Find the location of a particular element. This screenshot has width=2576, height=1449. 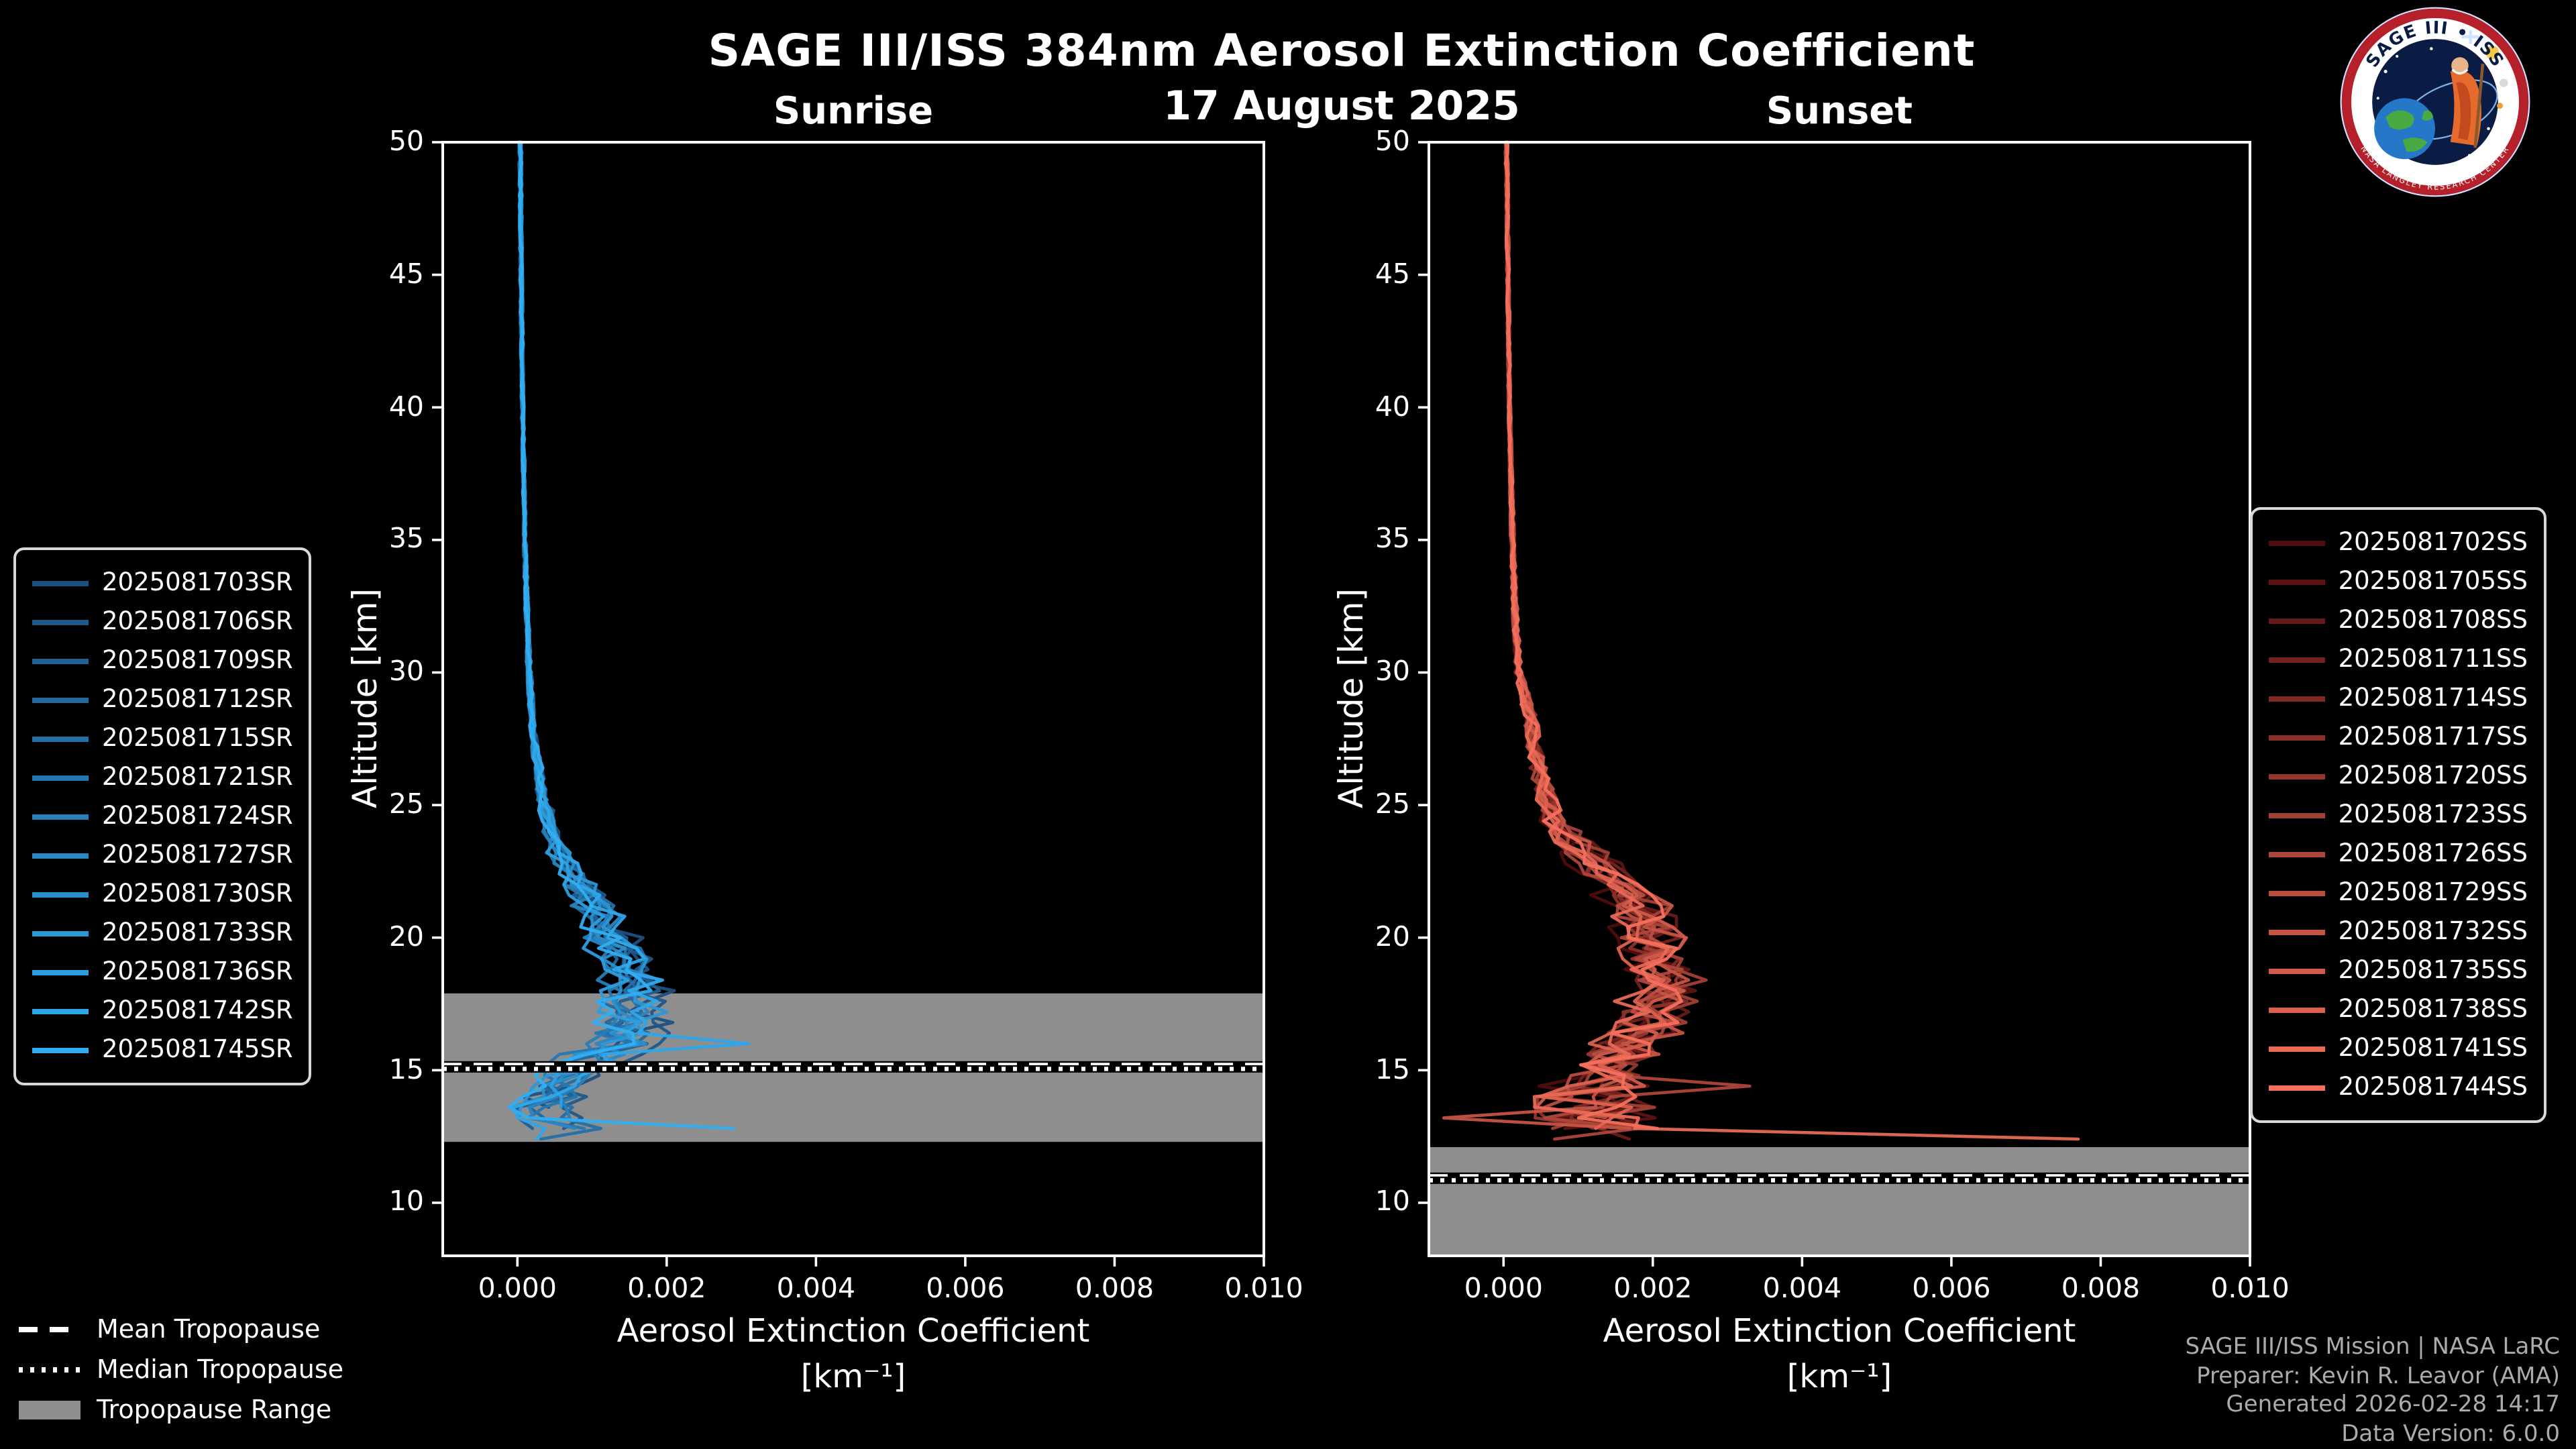

y-tick-label: 45 is located at coordinates (406, 273).